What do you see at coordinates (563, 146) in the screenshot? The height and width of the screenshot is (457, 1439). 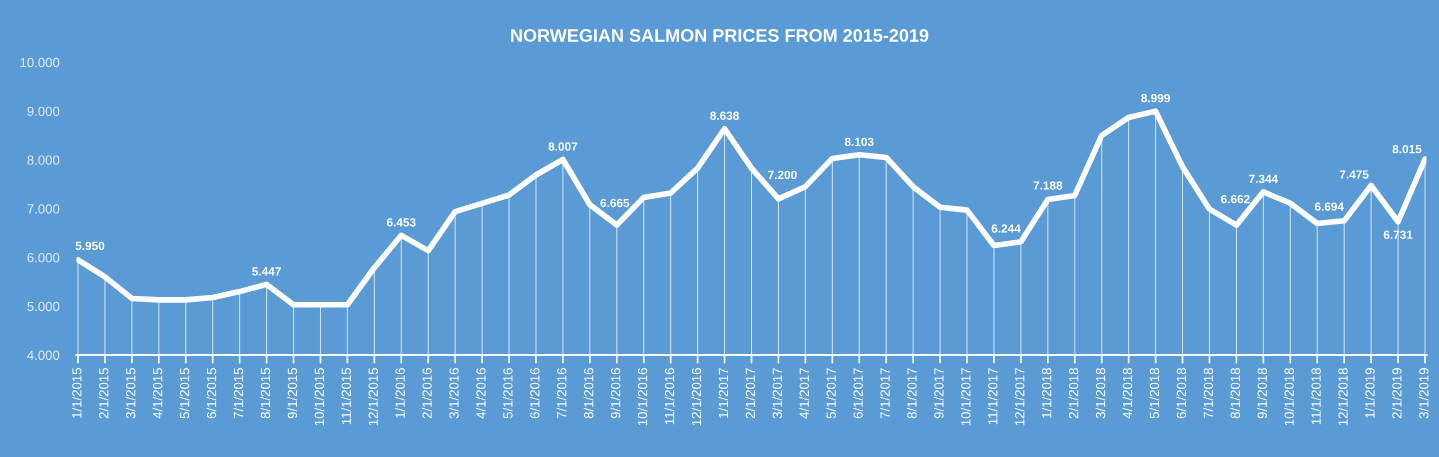 I see `data-label: 8.007` at bounding box center [563, 146].